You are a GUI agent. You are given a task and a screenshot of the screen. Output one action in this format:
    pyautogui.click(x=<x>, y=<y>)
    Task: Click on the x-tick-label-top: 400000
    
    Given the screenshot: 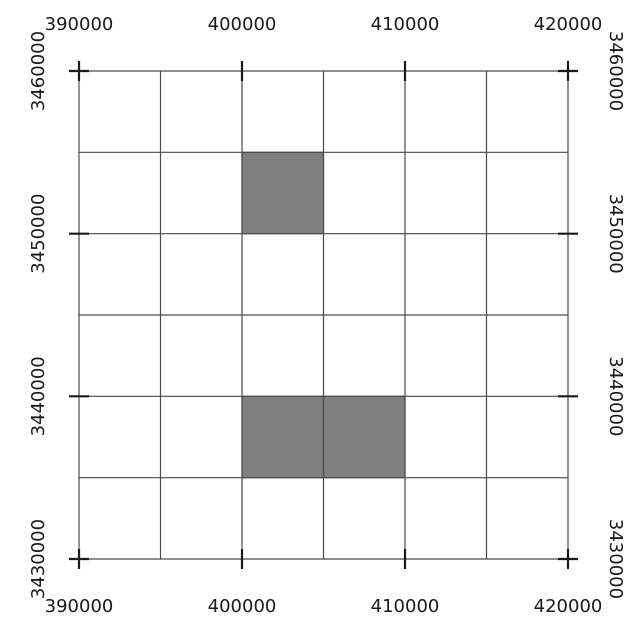 What is the action you would take?
    pyautogui.click(x=242, y=24)
    